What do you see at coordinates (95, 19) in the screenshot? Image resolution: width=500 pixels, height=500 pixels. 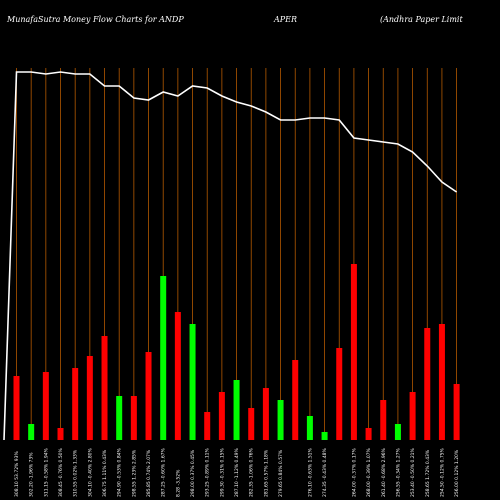 I see `title-left: MunafaSutra Money Flow Charts for ANDP` at bounding box center [95, 19].